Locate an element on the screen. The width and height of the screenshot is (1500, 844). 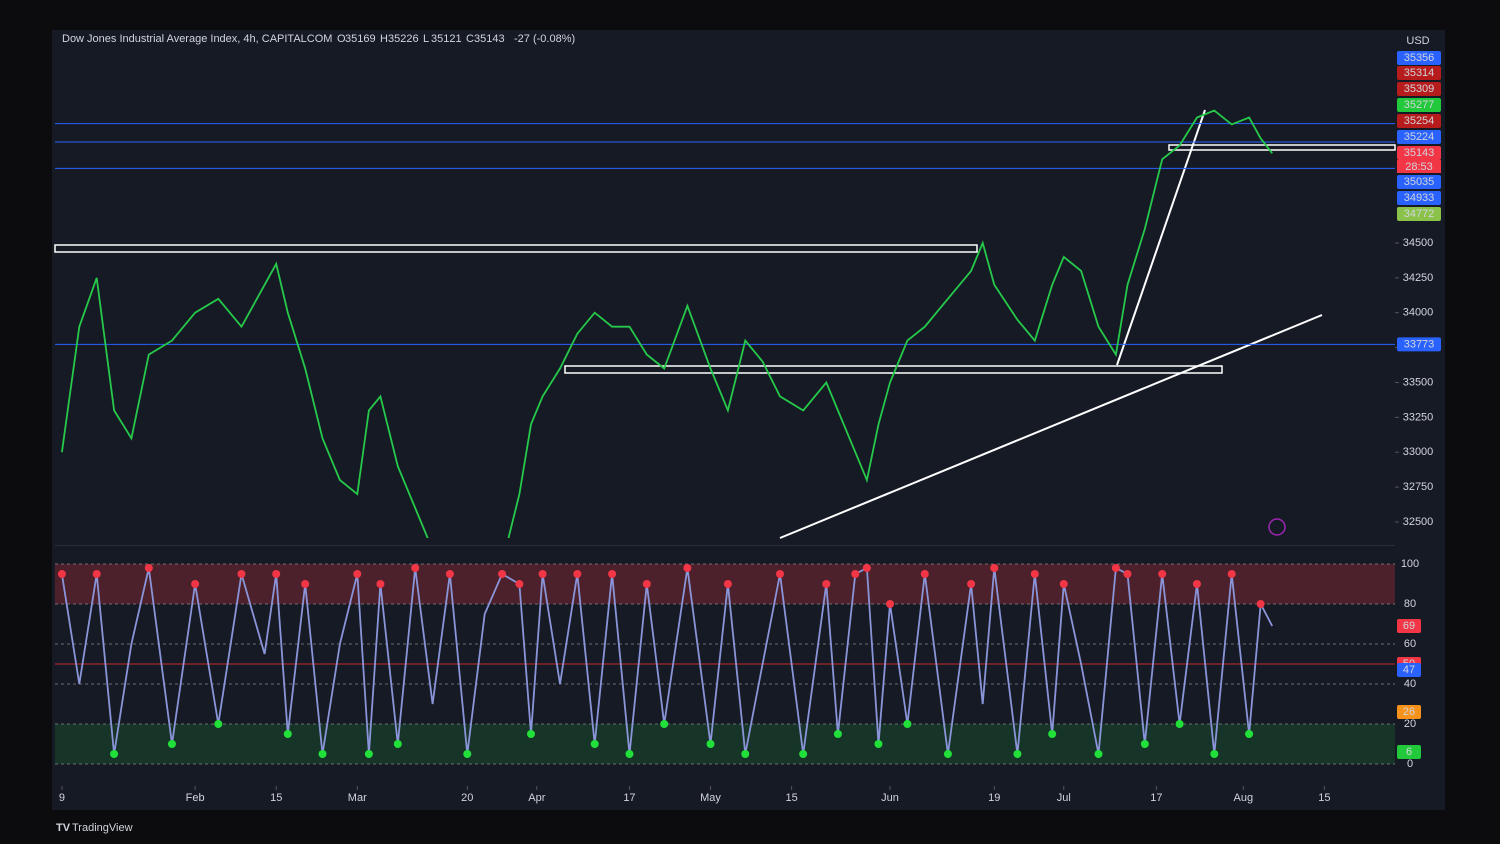
y-tick-label: 33500 is located at coordinates (1418, 382).